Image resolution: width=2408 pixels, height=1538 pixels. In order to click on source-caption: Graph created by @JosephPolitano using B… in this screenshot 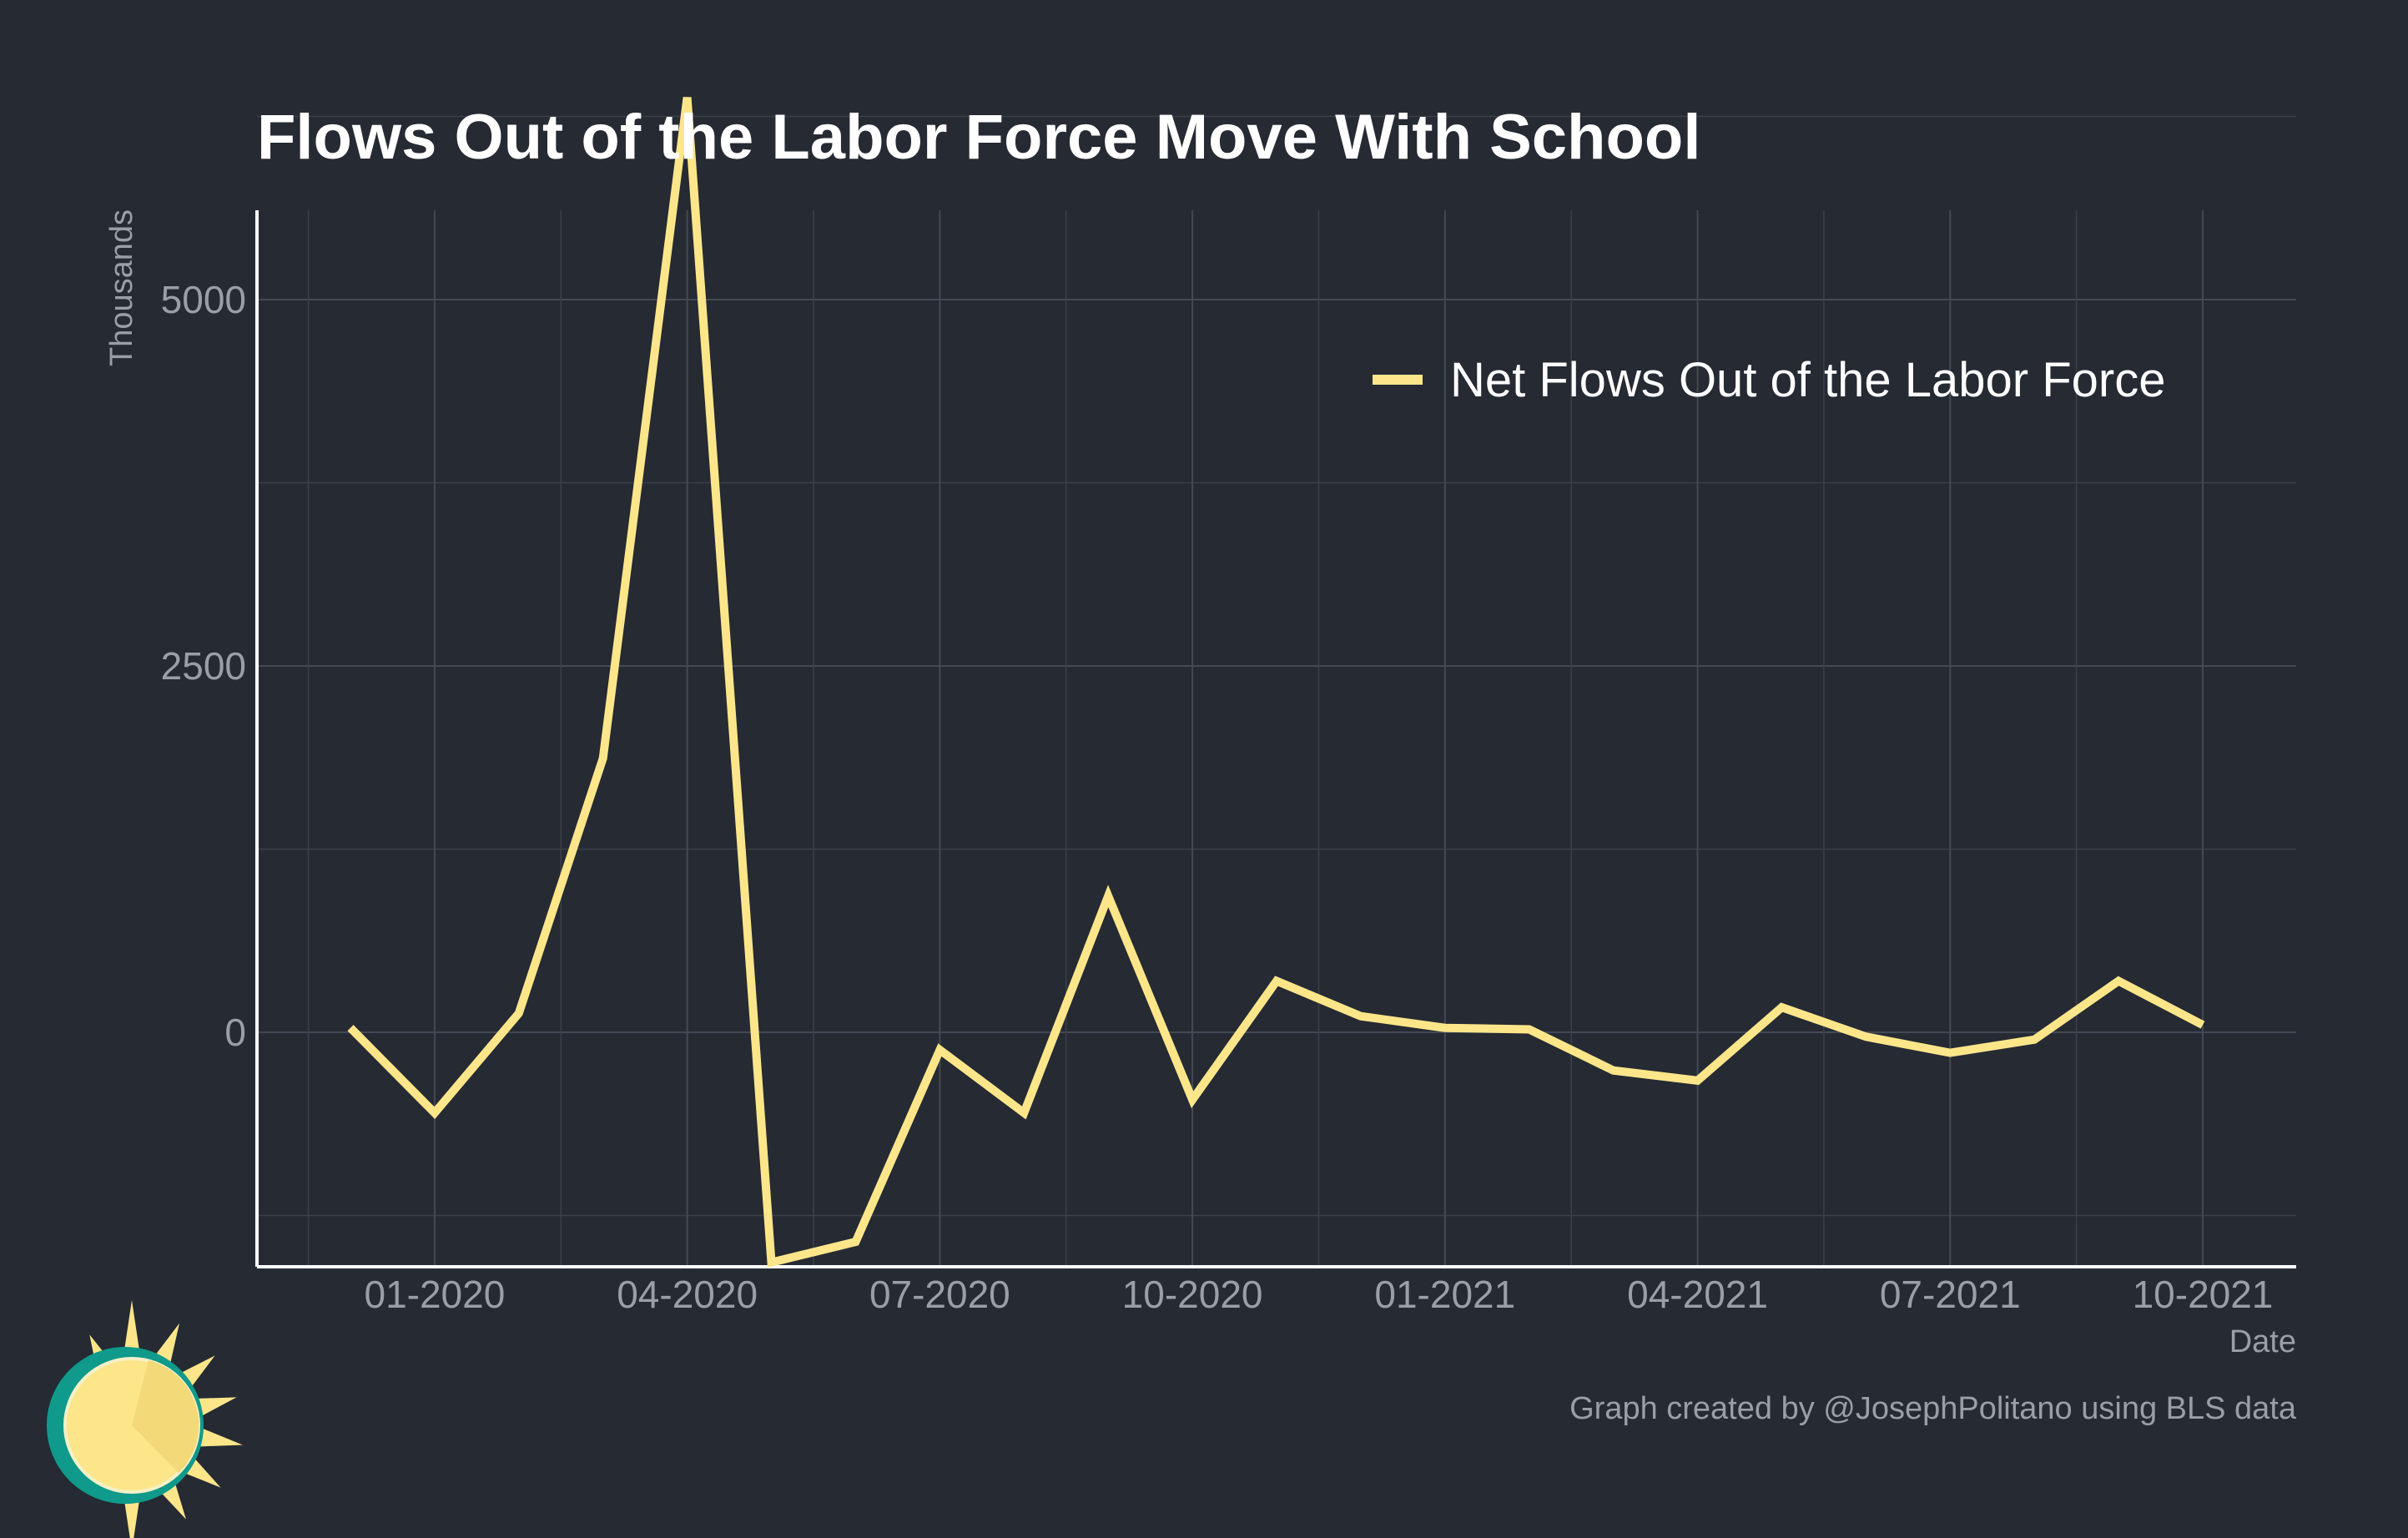, I will do `click(1933, 1408)`.